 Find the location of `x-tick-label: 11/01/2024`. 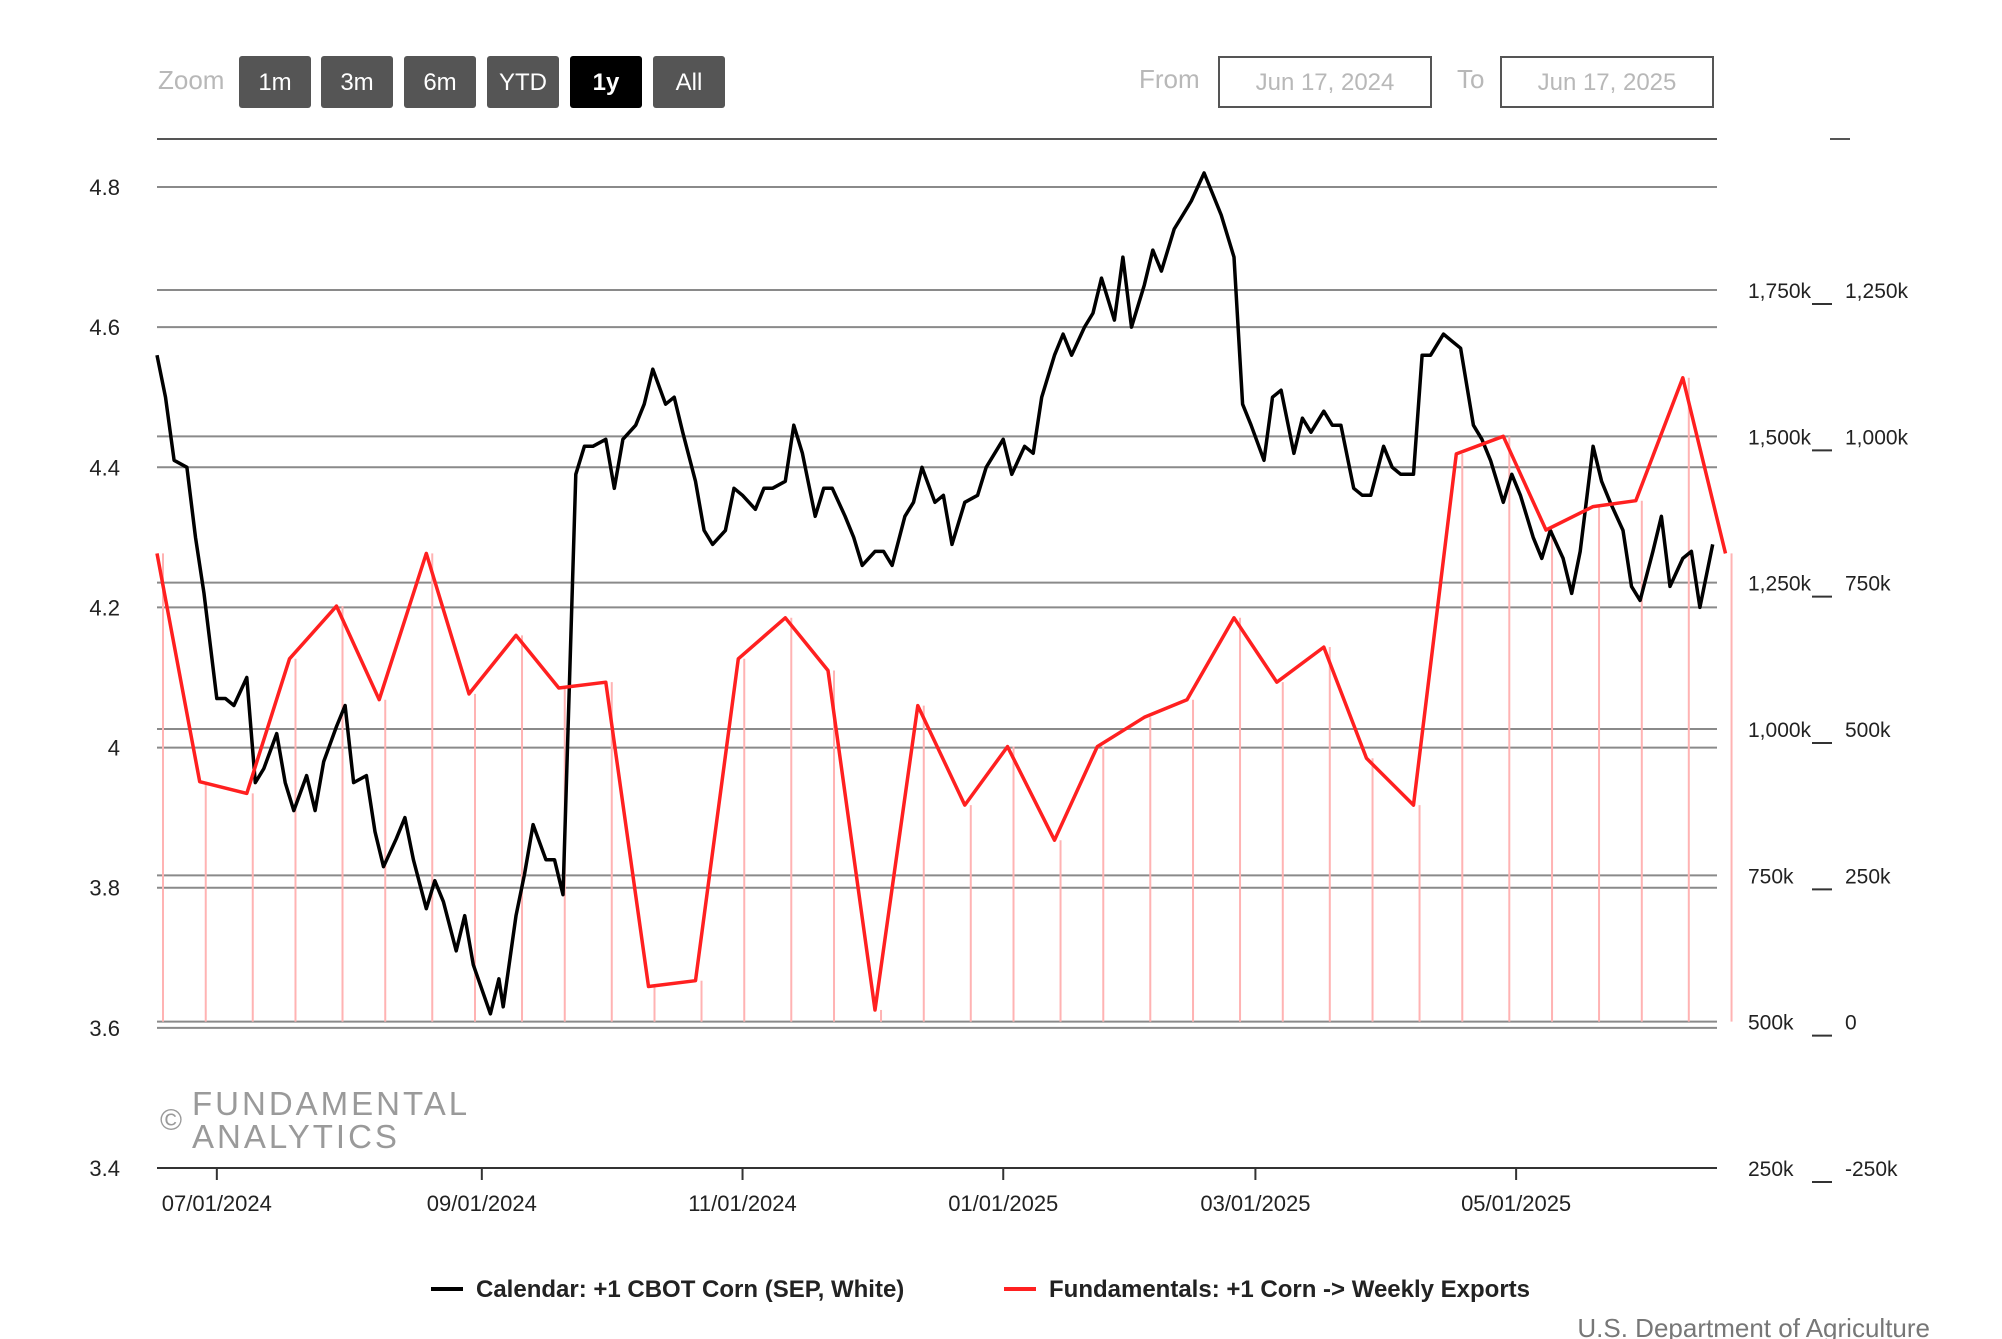

x-tick-label: 11/01/2024 is located at coordinates (742, 1203).